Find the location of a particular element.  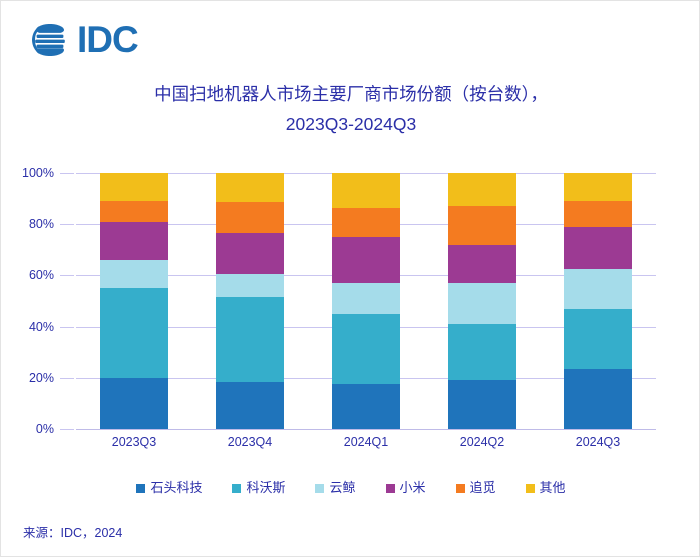

idc-logo: IDC is located at coordinates (84, 40).